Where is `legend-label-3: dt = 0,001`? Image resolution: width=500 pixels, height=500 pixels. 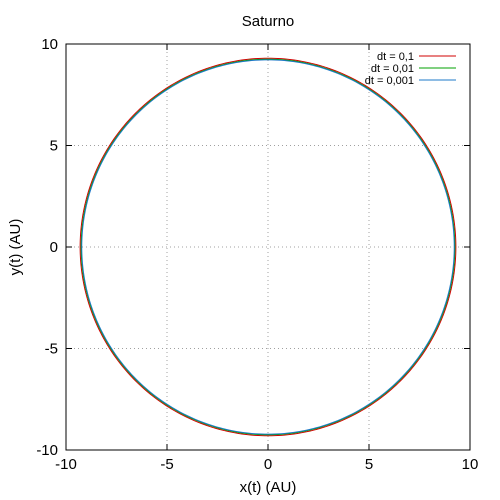
legend-label-3: dt = 0,001 is located at coordinates (389, 81).